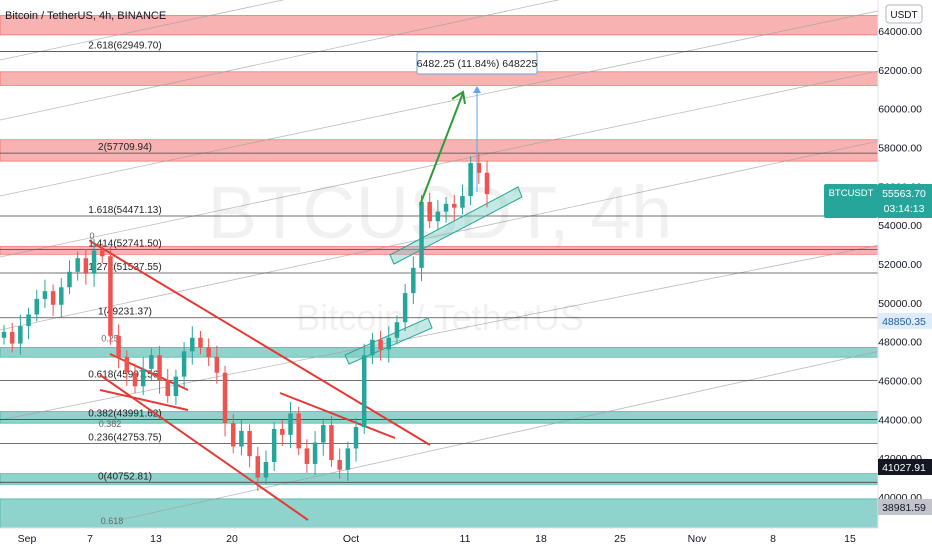  Describe the element at coordinates (124, 413) in the screenshot. I see `fib-label: 0.382(43991.62)` at that location.